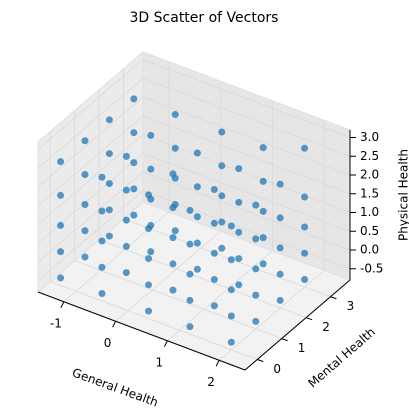 The width and height of the screenshot is (409, 415). Describe the element at coordinates (204, 18) in the screenshot. I see `chart-title: 3D Scatter of Vectors` at that location.